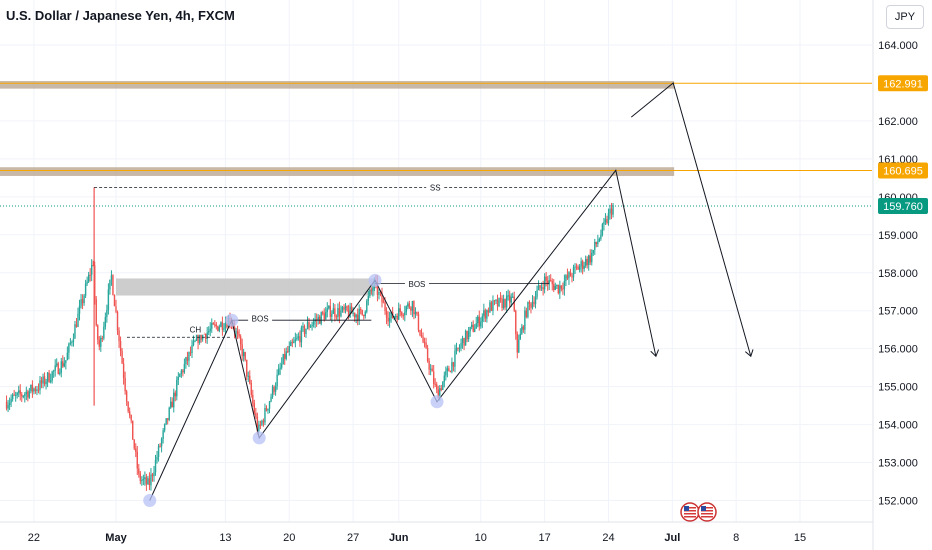 The height and width of the screenshot is (550, 932). I want to click on price-tick-label: 162.000, so click(898, 122).